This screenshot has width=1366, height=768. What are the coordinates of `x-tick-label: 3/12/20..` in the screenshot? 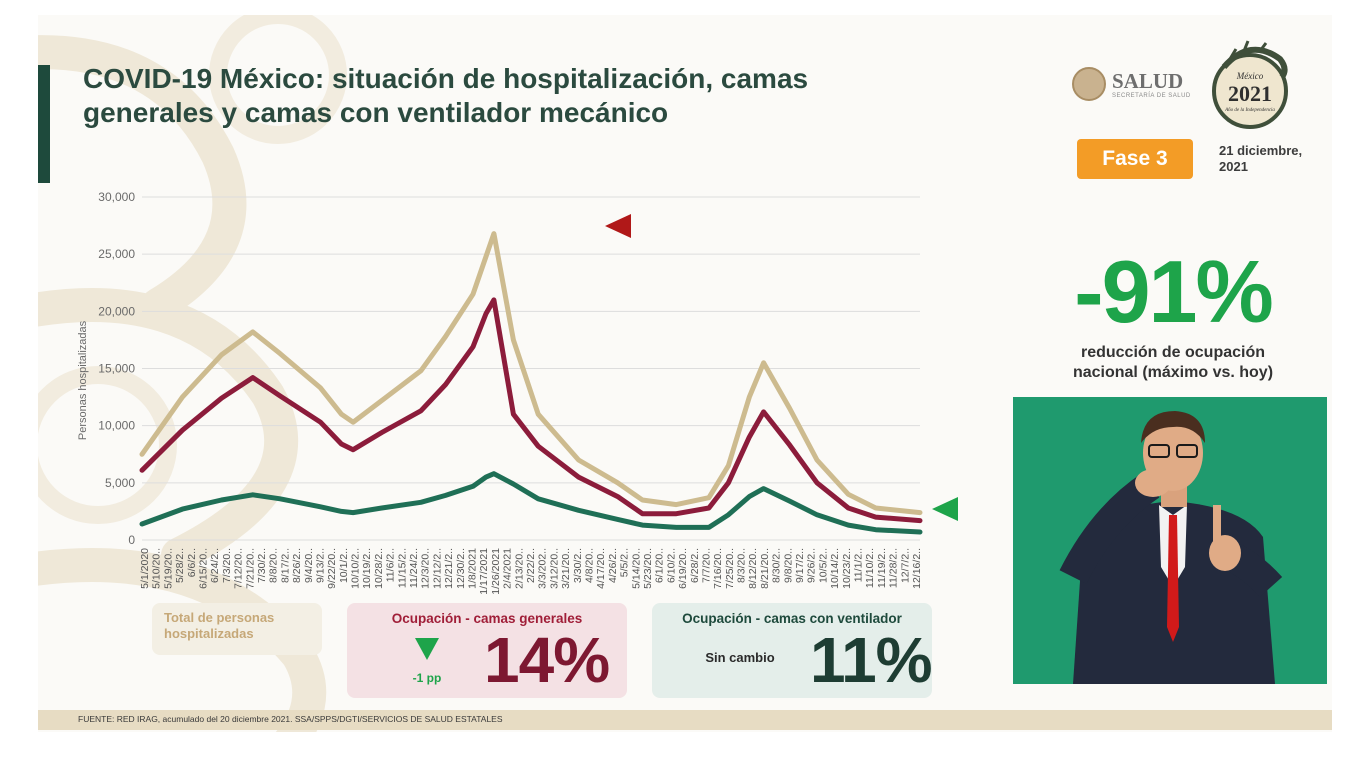 It's located at (554, 568).